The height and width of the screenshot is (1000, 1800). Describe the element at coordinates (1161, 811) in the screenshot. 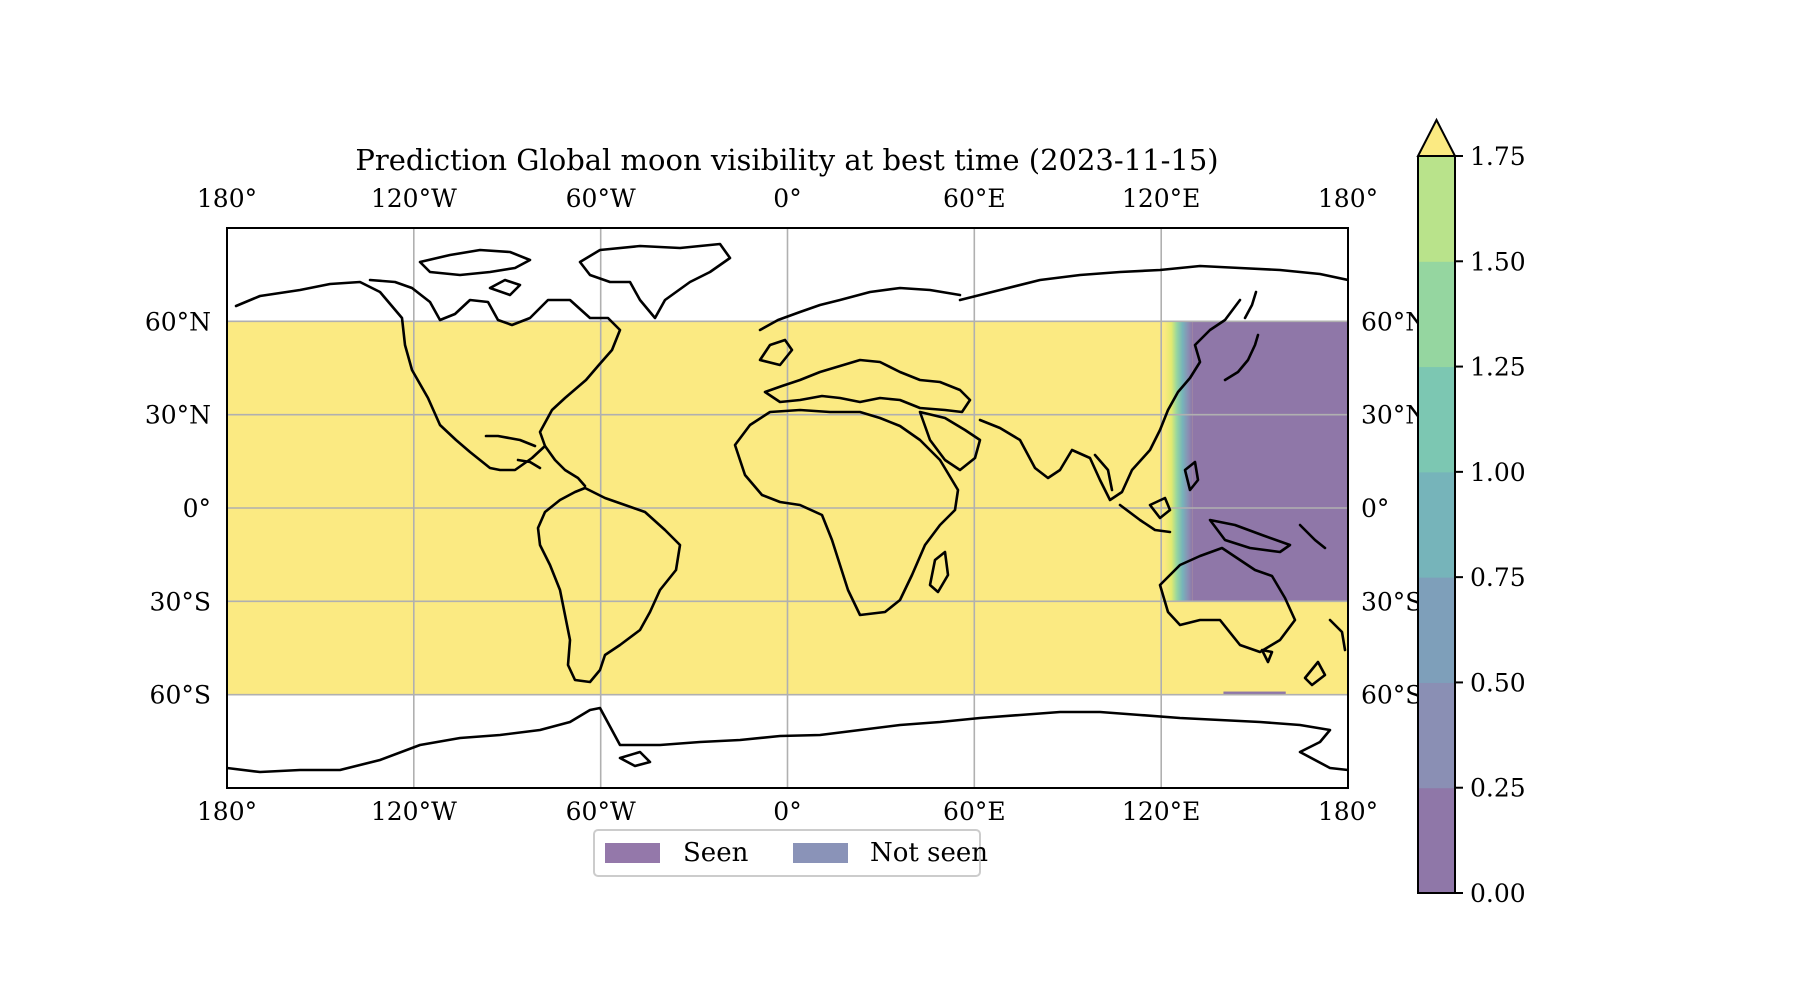

I see `x-tick-bottom: 120°E` at that location.